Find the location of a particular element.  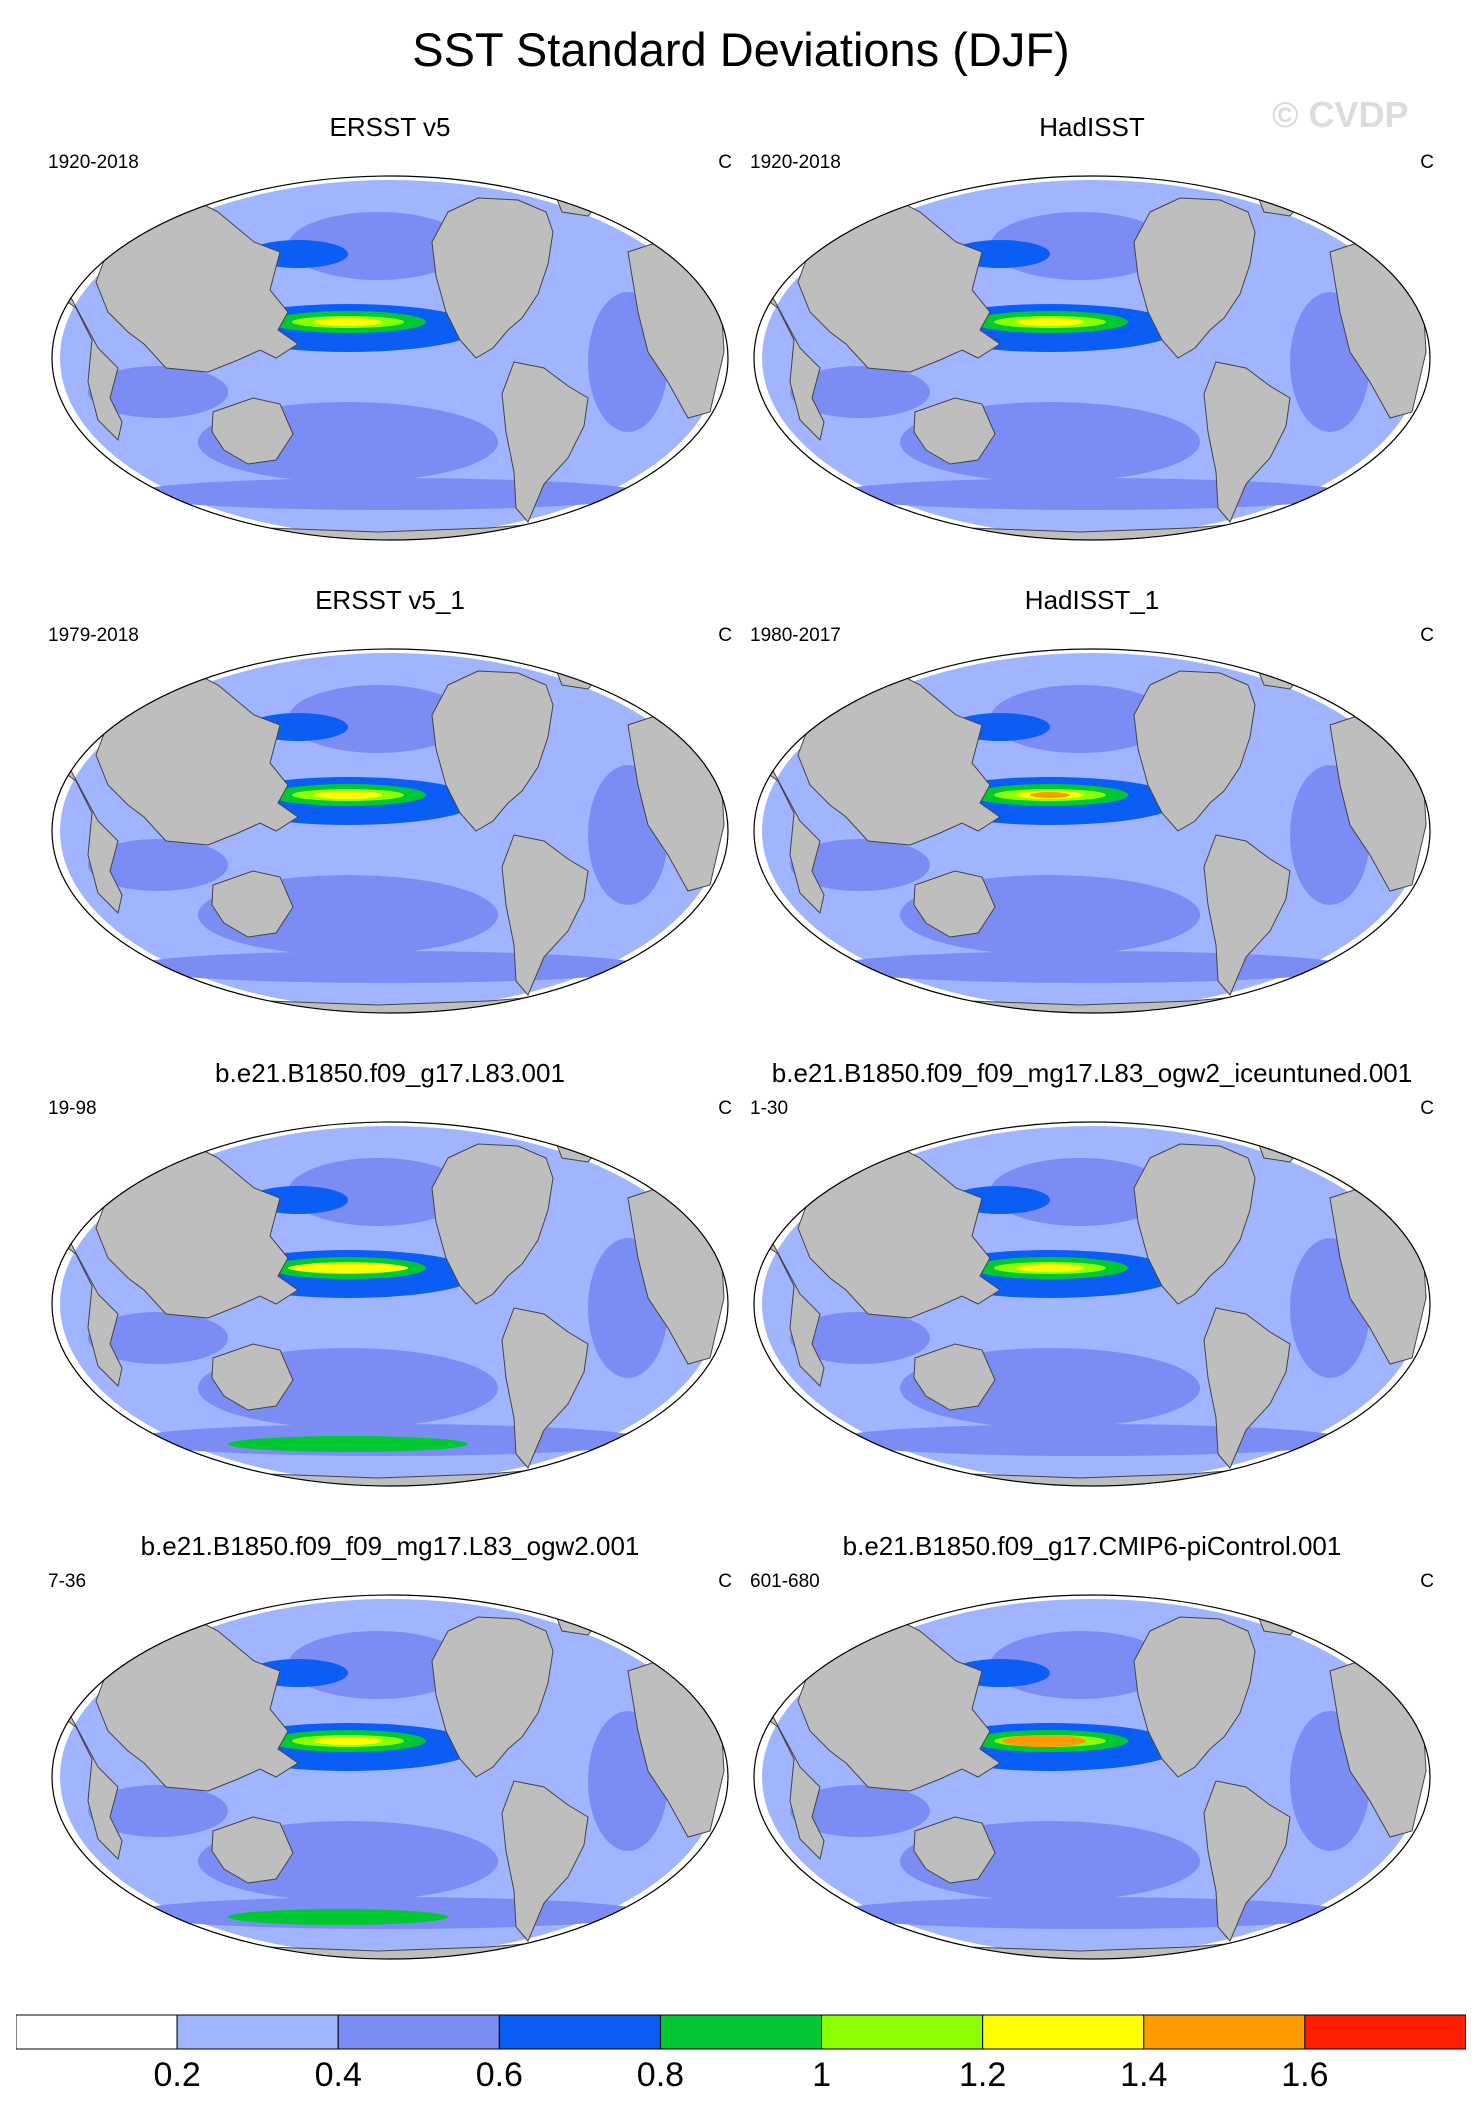

panel-title: HadISST_1 is located at coordinates (1092, 600).